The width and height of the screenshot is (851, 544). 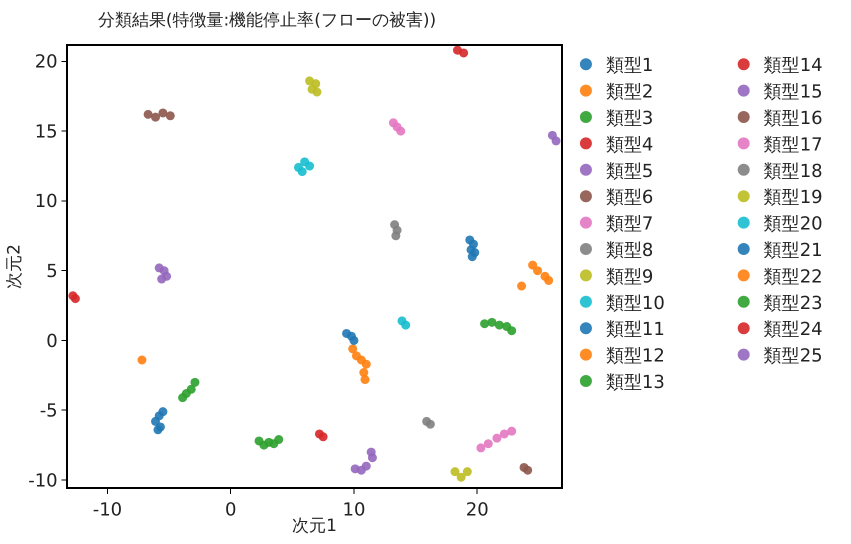 I want to click on legend-label: 類型4, so click(x=630, y=145).